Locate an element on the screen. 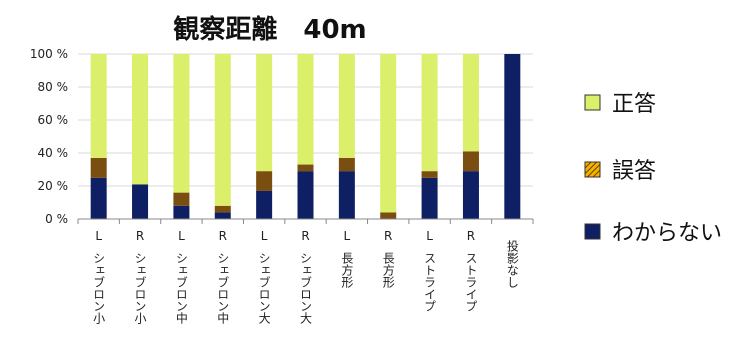 Image resolution: width=729 pixels, height=338 pixels. y-tick-label: 100 % is located at coordinates (49, 54).